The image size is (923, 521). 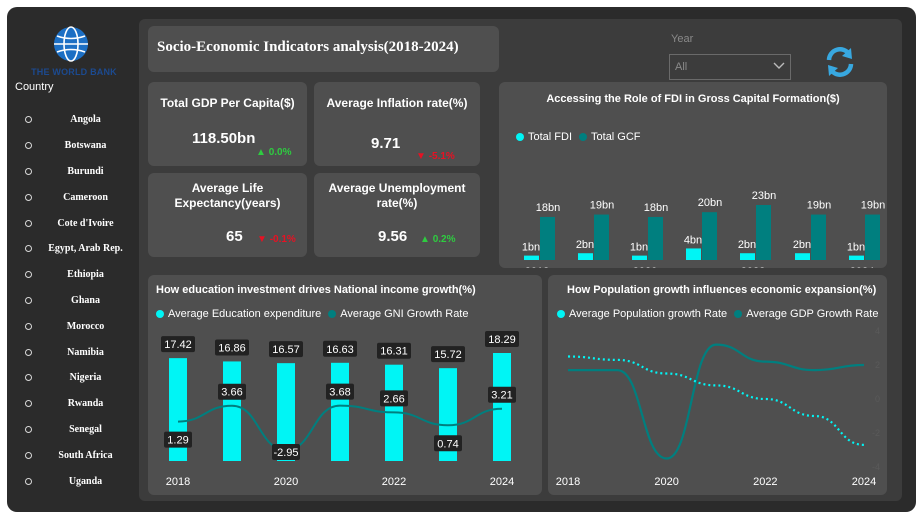 What do you see at coordinates (80, 301) in the screenshot?
I see `country-item-ghana: Ghana` at bounding box center [80, 301].